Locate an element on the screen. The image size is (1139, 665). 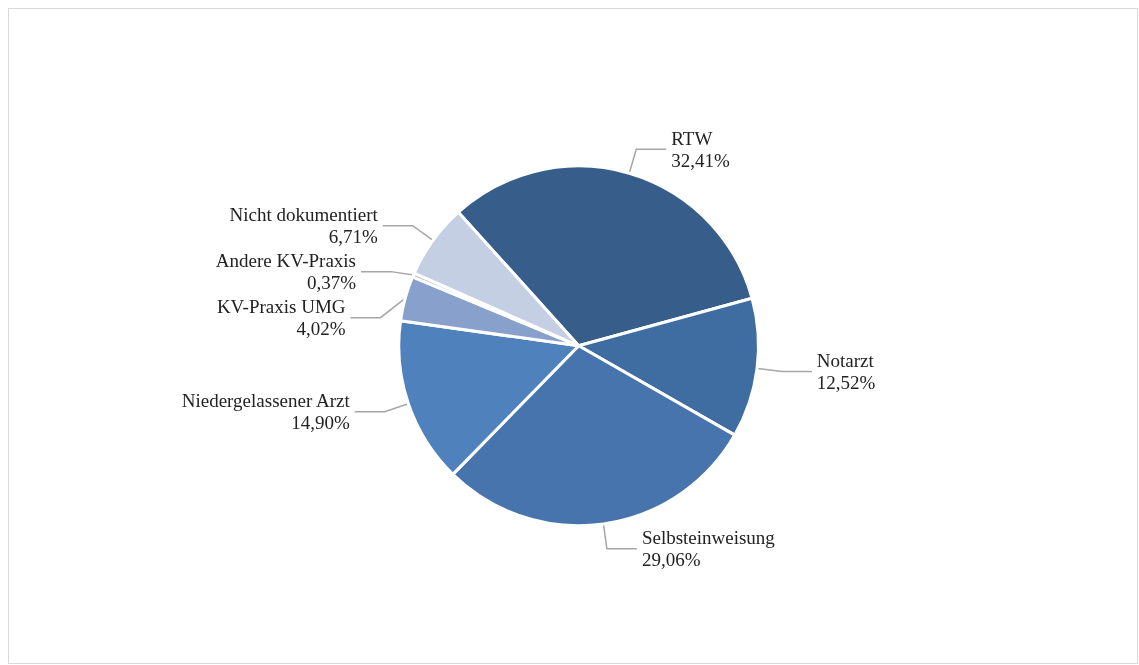
slice-label: Andere KV-Praxis is located at coordinates (286, 261).